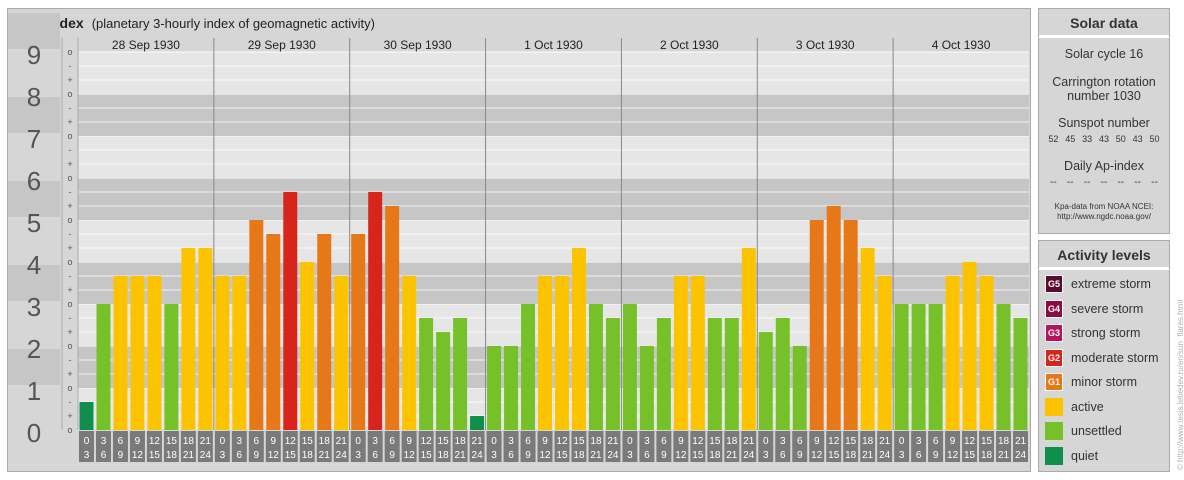 This screenshot has height=480, width=1184. I want to click on activity-level-label: minor storm, so click(1104, 382).